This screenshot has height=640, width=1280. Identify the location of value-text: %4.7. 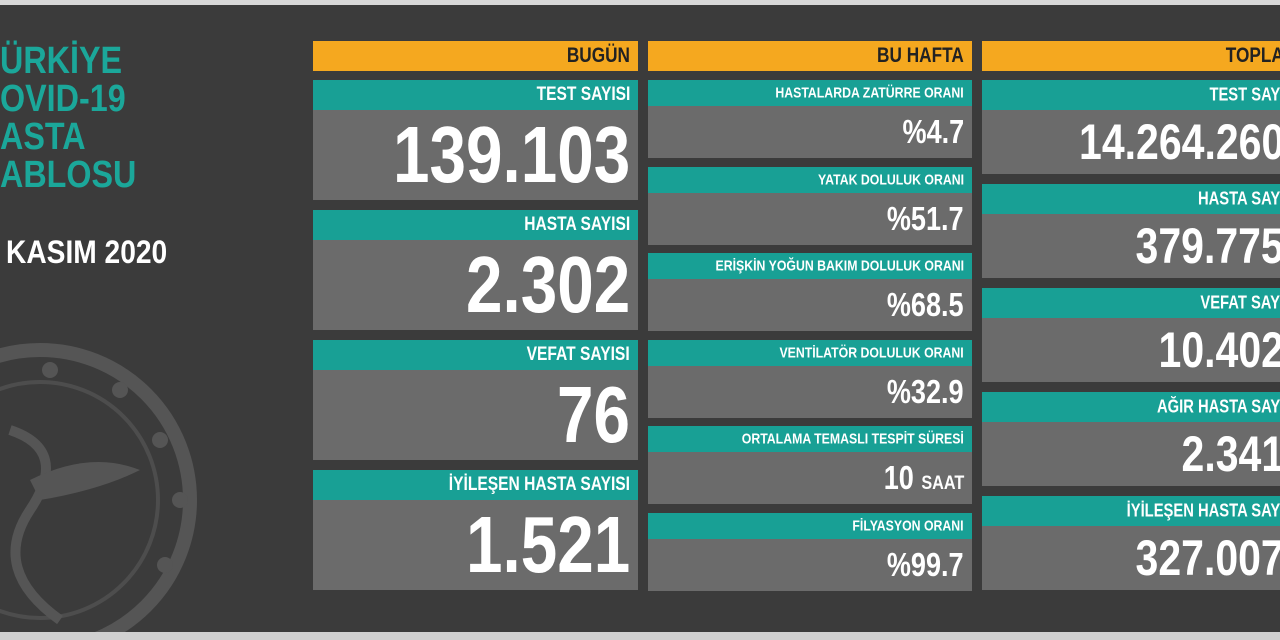
(933, 132).